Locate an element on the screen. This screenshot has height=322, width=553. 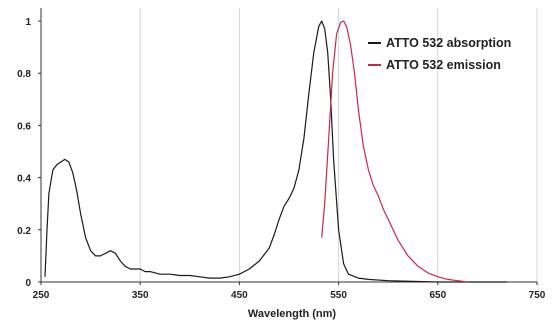
y-tick-label: 0.6 is located at coordinates (24, 126).